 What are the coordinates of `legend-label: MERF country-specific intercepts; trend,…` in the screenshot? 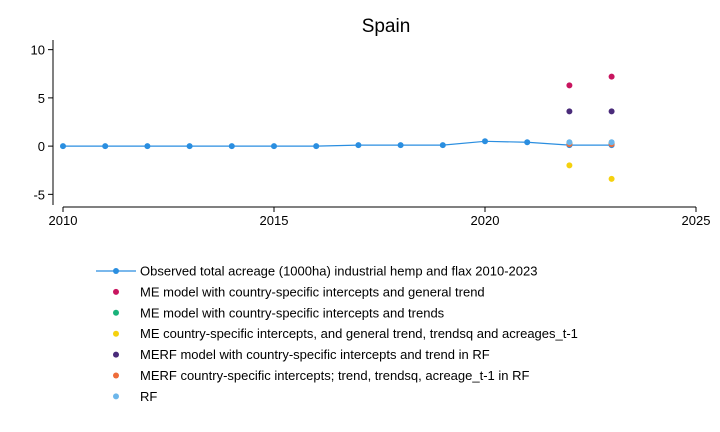 It's located at (334, 375).